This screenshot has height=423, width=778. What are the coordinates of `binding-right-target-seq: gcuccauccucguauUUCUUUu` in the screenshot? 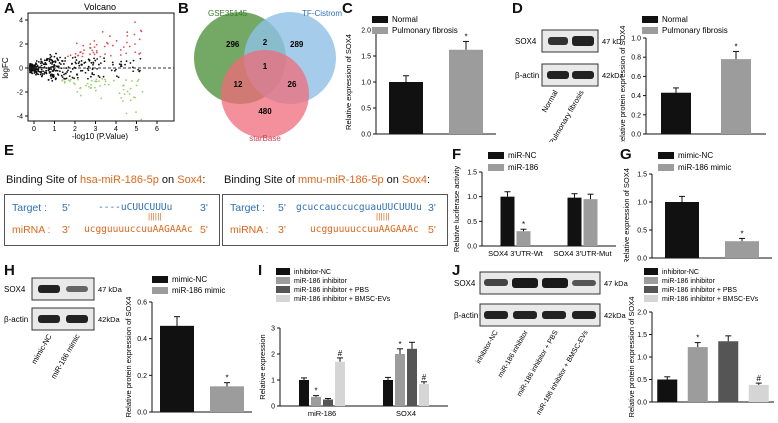 It's located at (359, 207).